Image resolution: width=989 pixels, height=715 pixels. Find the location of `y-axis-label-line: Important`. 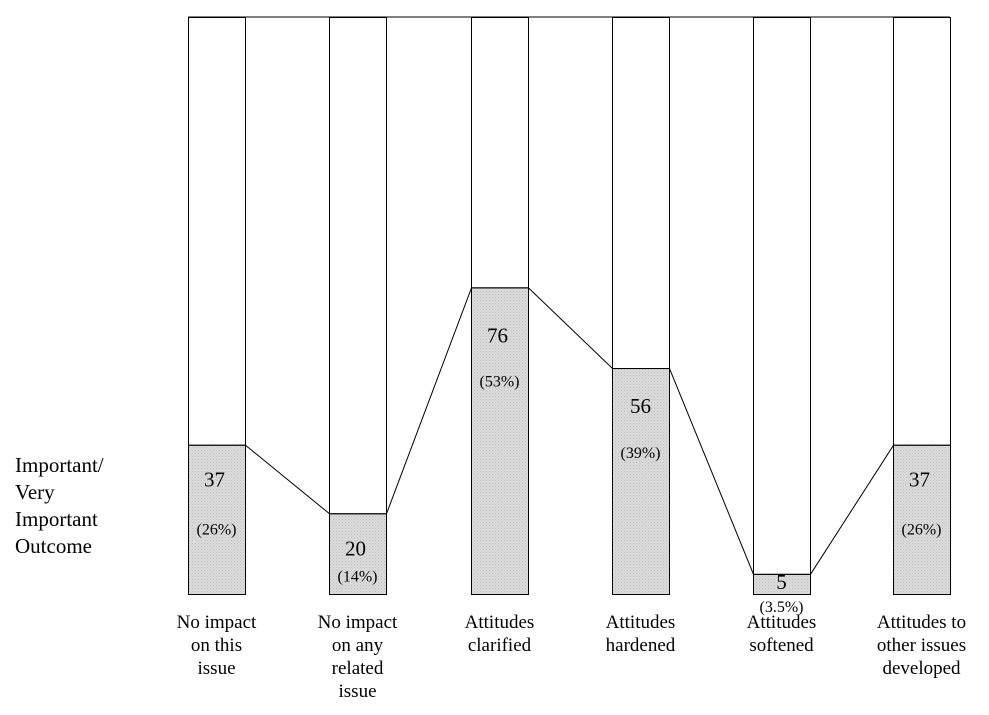

y-axis-label-line: Important is located at coordinates (56, 519).